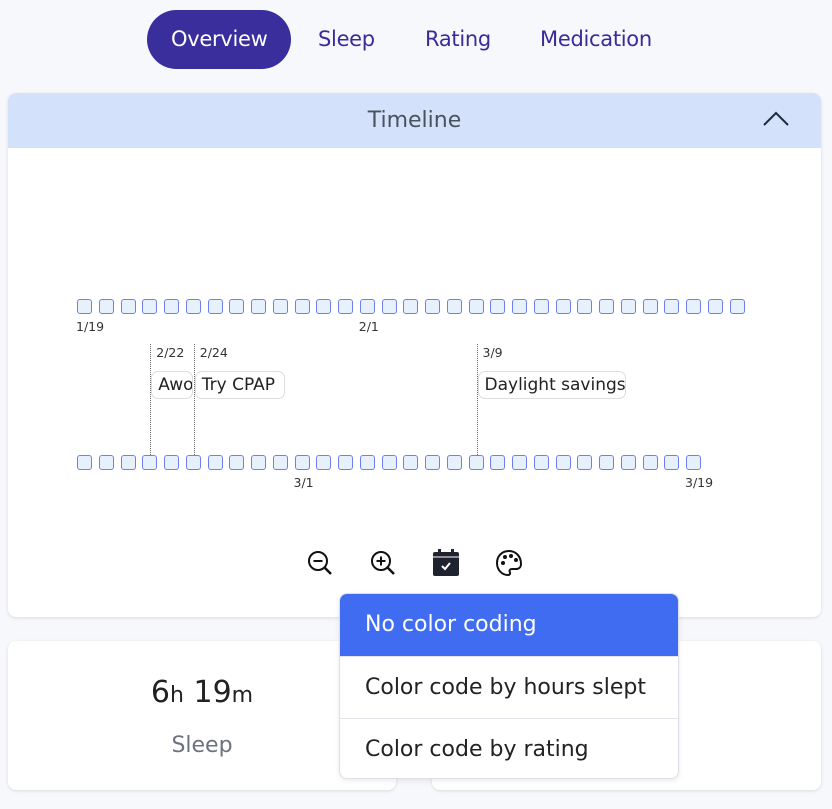 The width and height of the screenshot is (832, 809). I want to click on sleep-hours: 6, so click(160, 692).